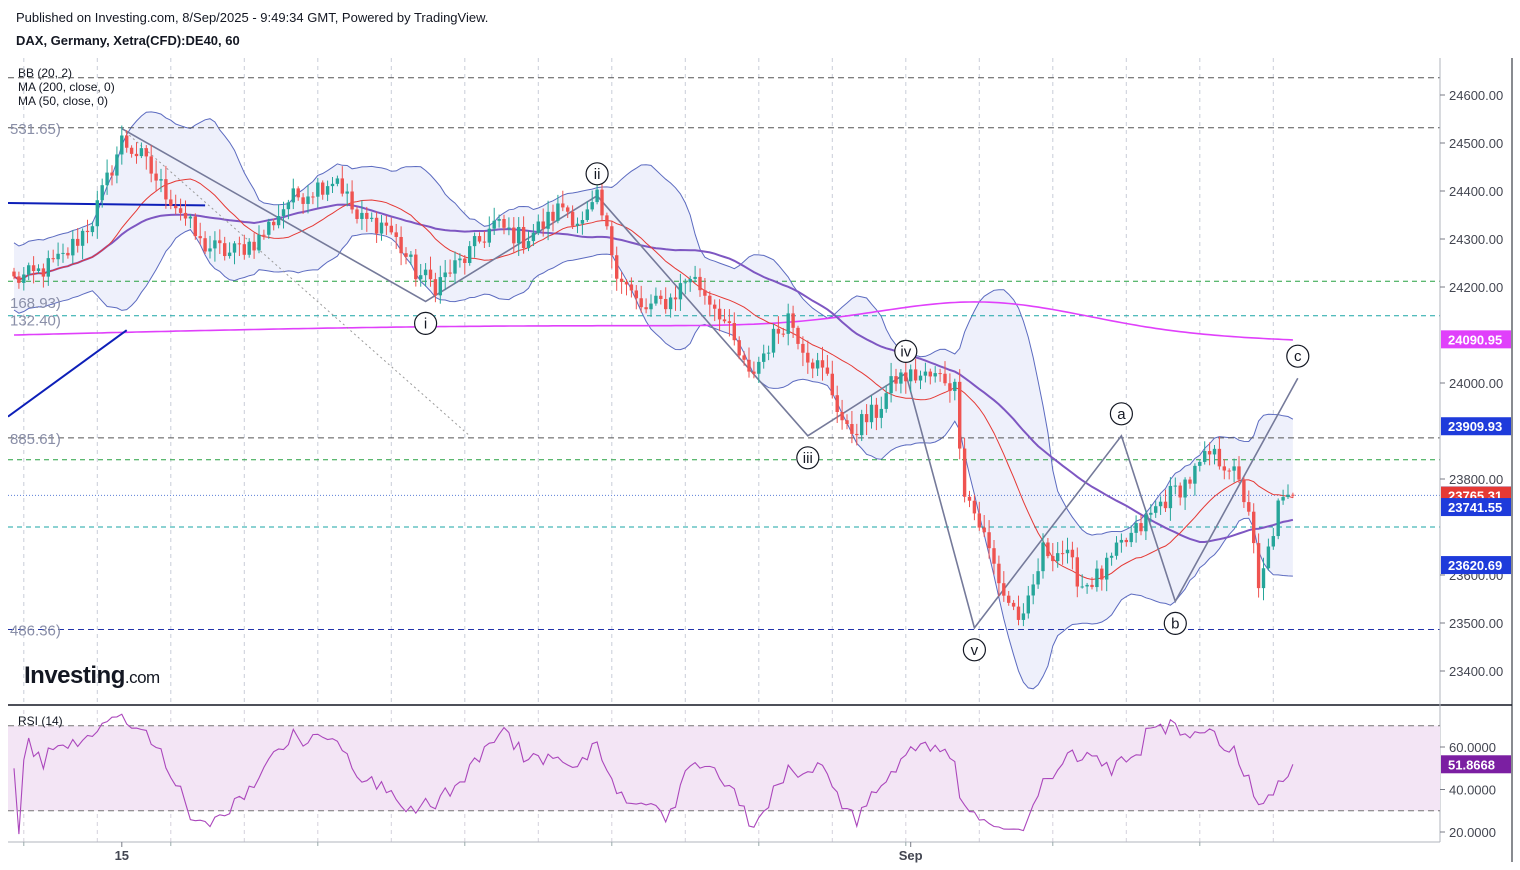 The height and width of the screenshot is (870, 1520). I want to click on fib-label: 132.40), so click(35, 320).